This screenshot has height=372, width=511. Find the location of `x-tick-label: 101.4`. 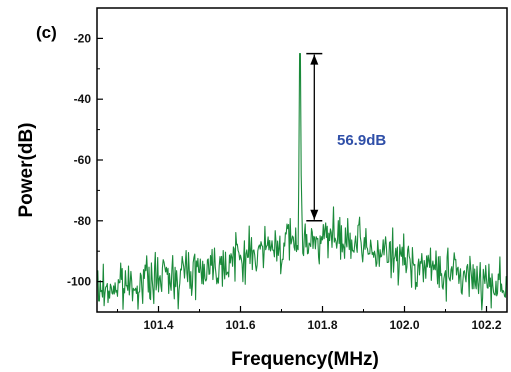

x-tick-label: 101.4 is located at coordinates (158, 325).